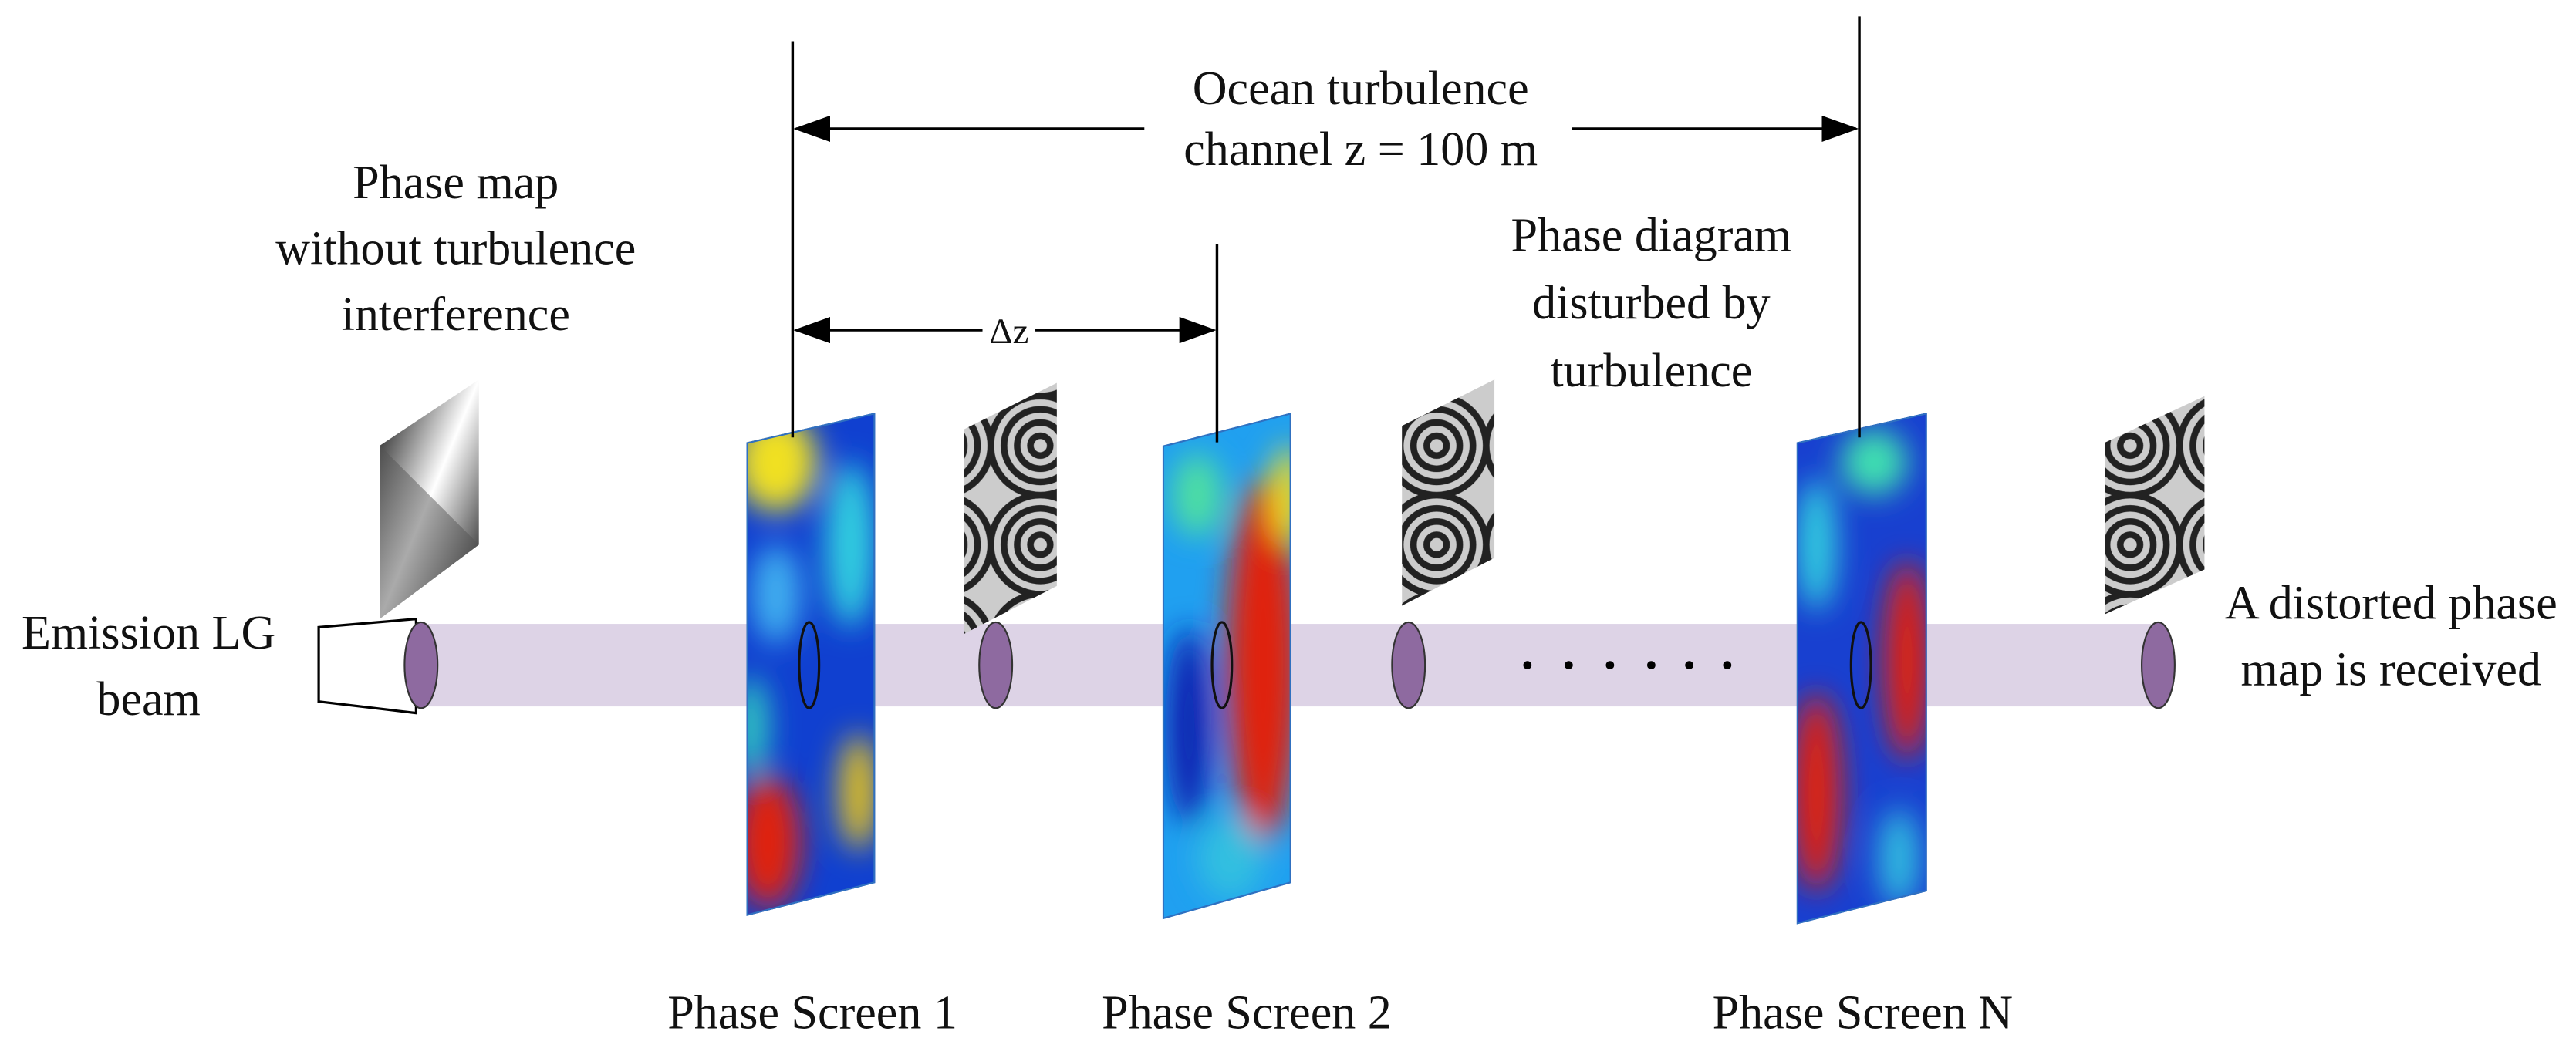  Describe the element at coordinates (148, 699) in the screenshot. I see `source-label: beam` at that location.